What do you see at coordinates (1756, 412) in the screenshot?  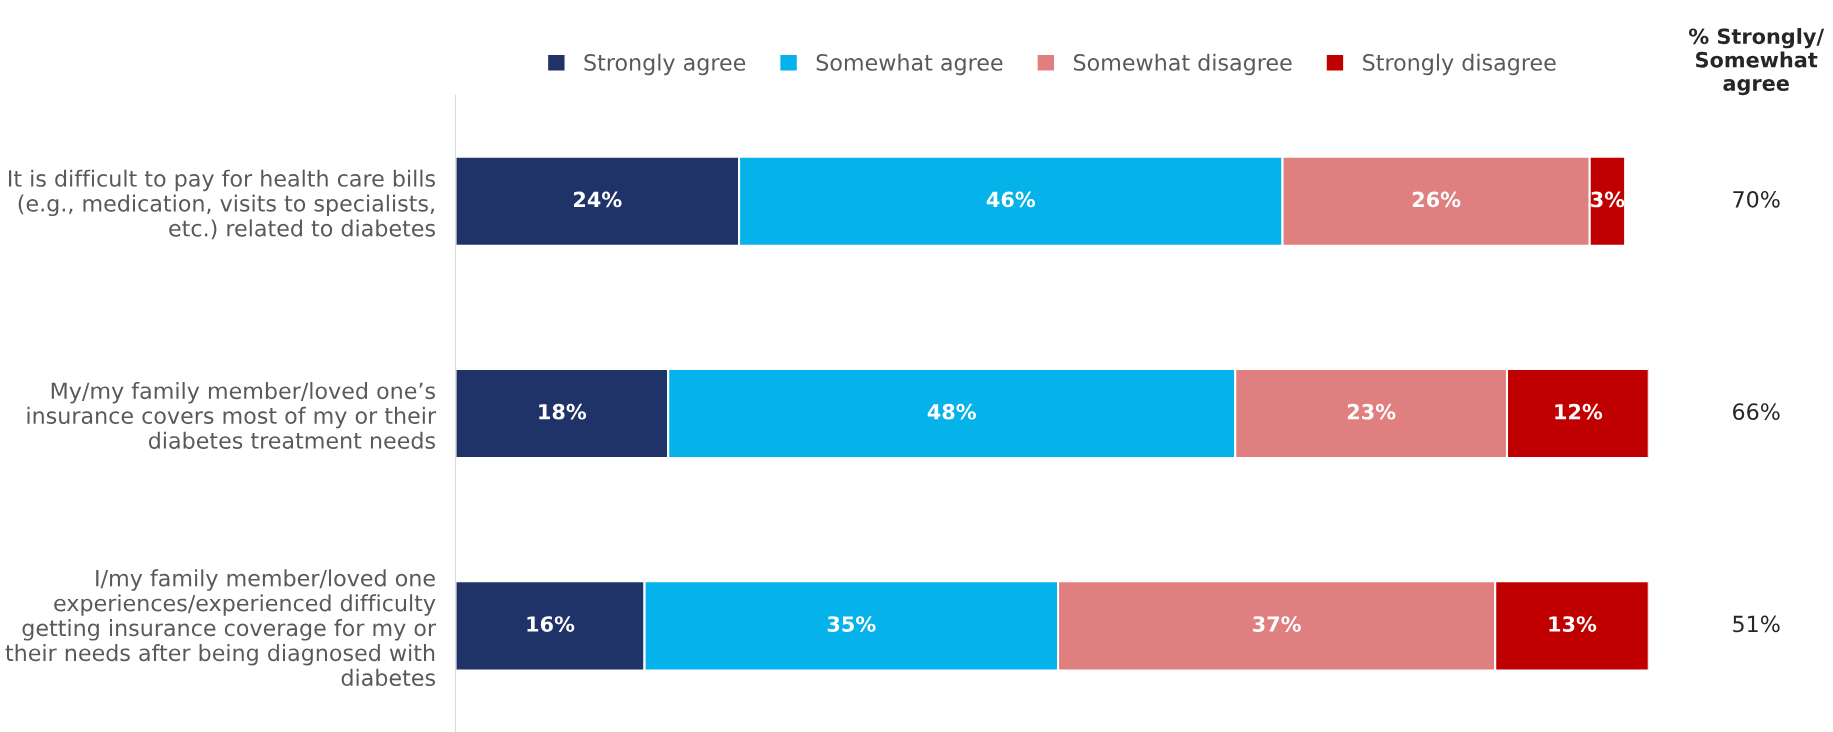 I see `text: 66%` at bounding box center [1756, 412].